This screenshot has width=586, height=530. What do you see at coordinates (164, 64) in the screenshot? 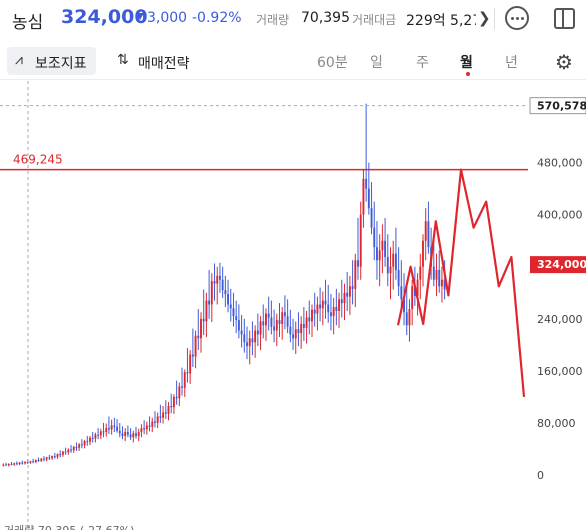
I see `trade-strategy-label: 매매전략` at bounding box center [164, 64].